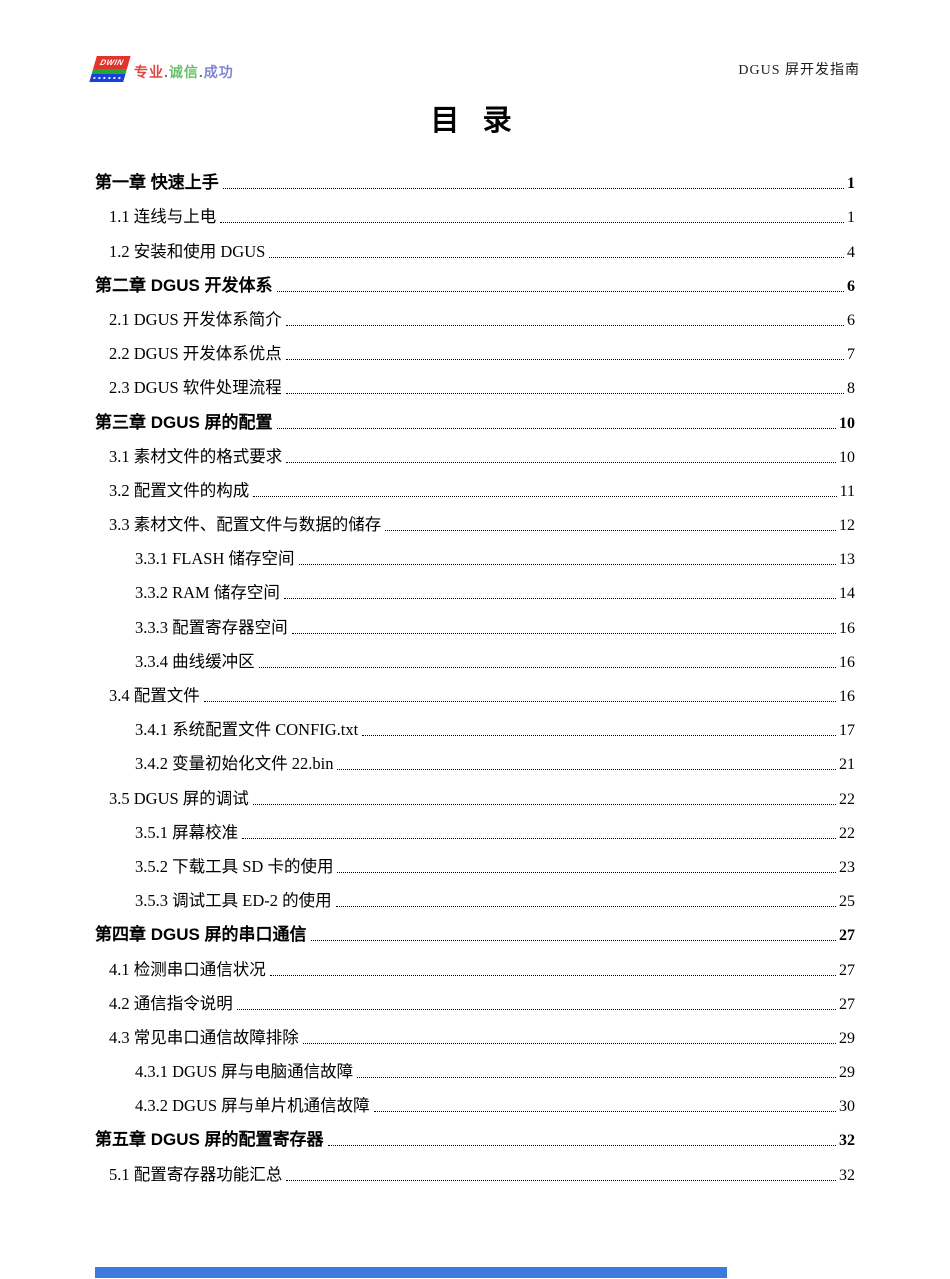 This screenshot has width=950, height=1279. What do you see at coordinates (475, 796) in the screenshot?
I see `toc-entry: 3.5 DGUS 屏的调试 22` at bounding box center [475, 796].